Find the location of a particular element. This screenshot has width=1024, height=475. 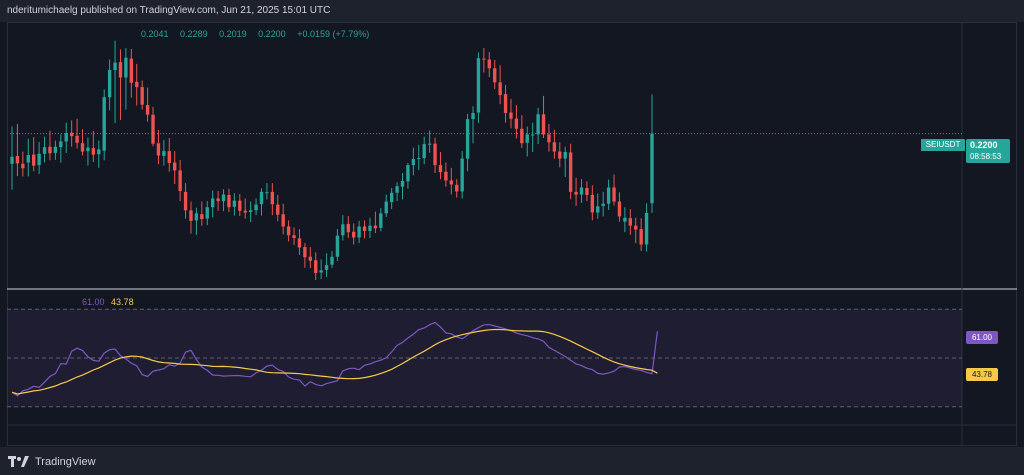

last-price: 0.2200 is located at coordinates (984, 145).